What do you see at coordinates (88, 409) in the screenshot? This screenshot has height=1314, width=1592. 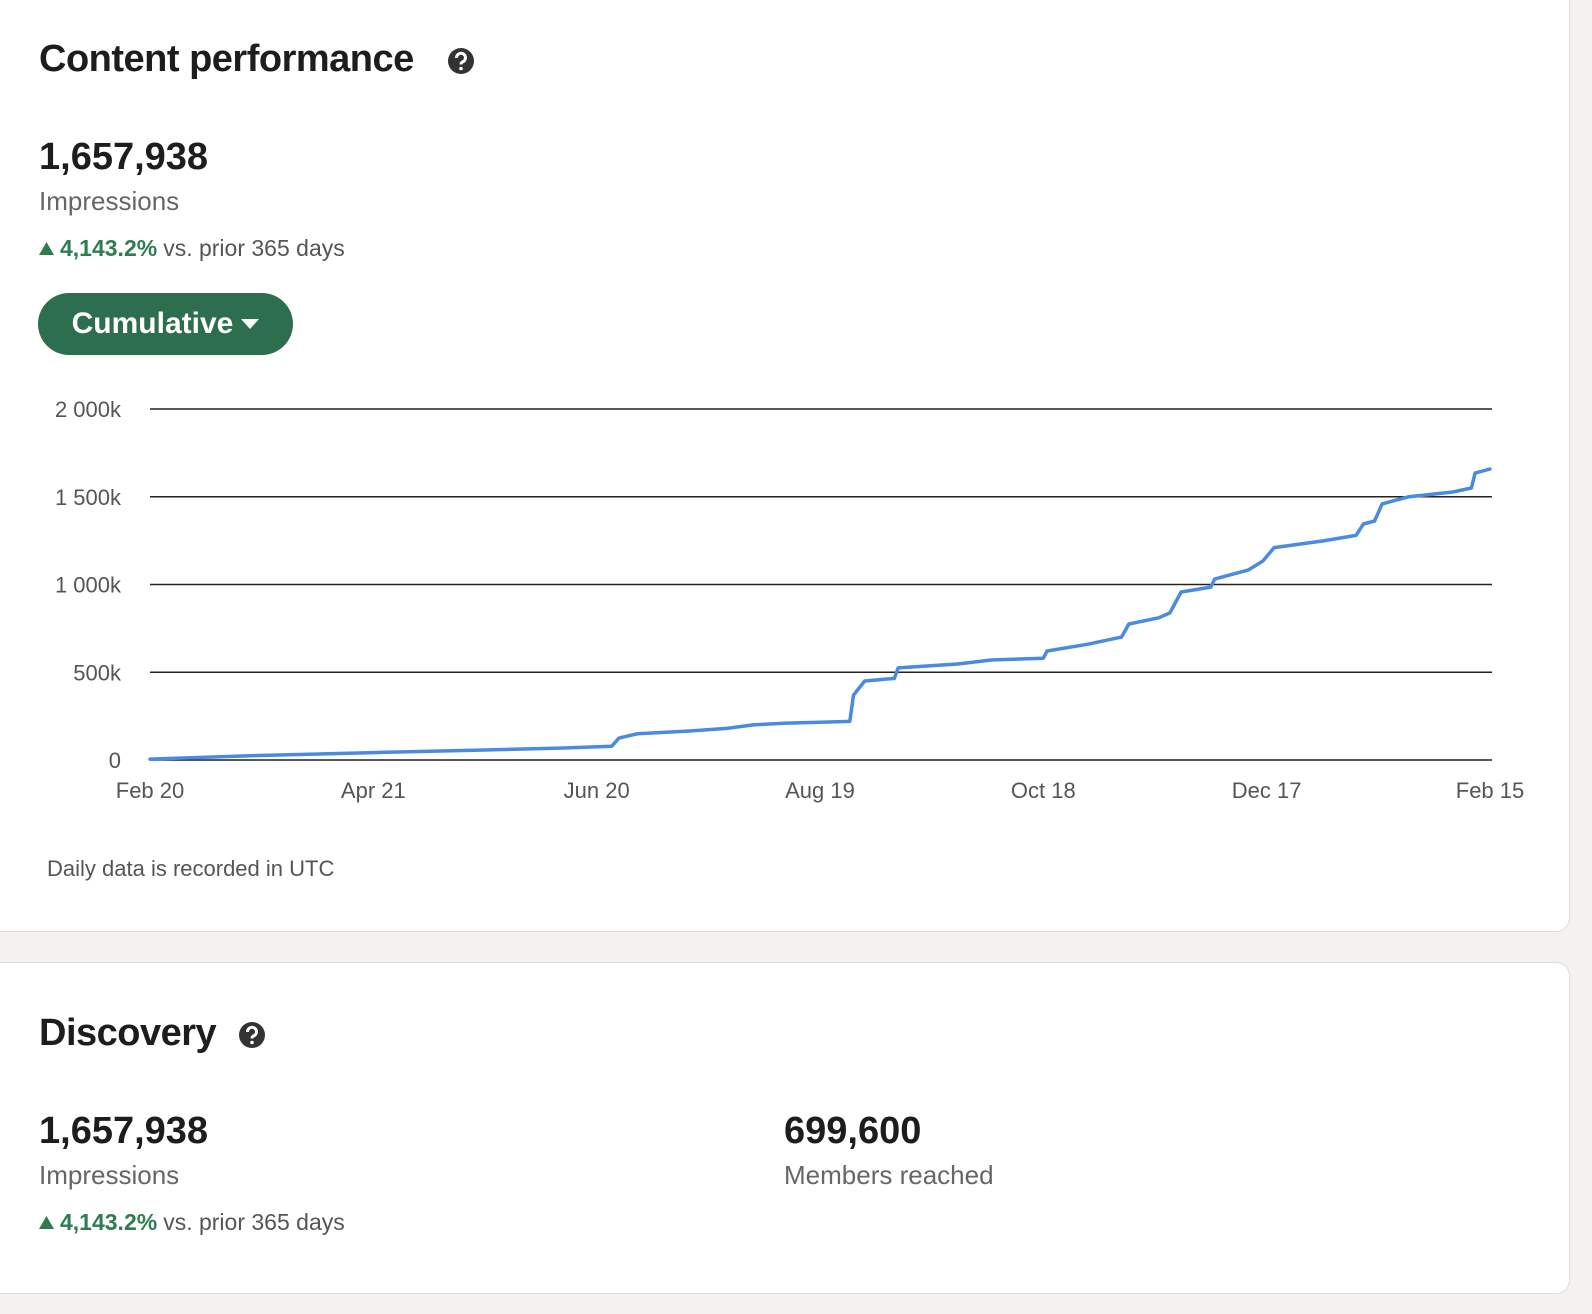 I see `y-tick-label: 2 000k` at bounding box center [88, 409].